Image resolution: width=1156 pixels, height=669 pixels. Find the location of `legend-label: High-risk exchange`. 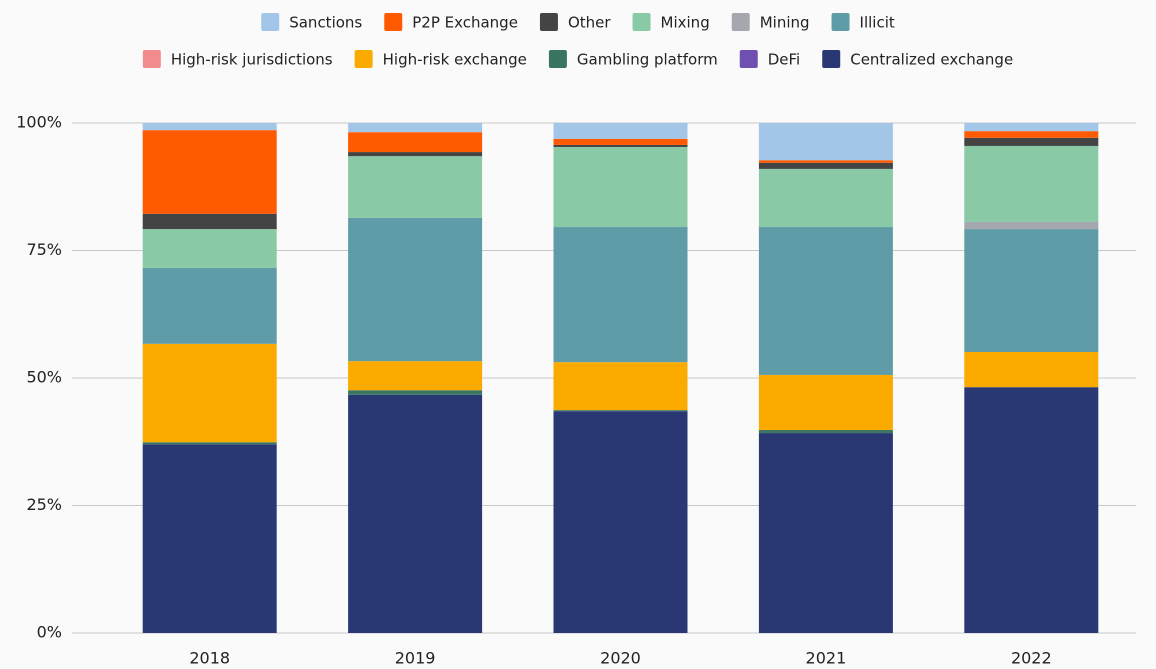

legend-label: High-risk exchange is located at coordinates (455, 60).